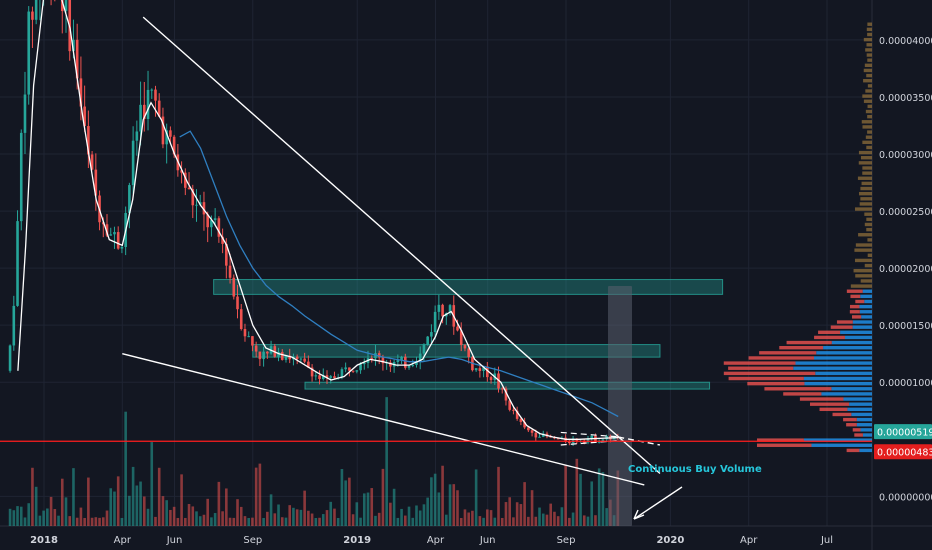  Describe the element at coordinates (905, 98) in the screenshot. I see `y-tick-label: 0.00003500` at that location.